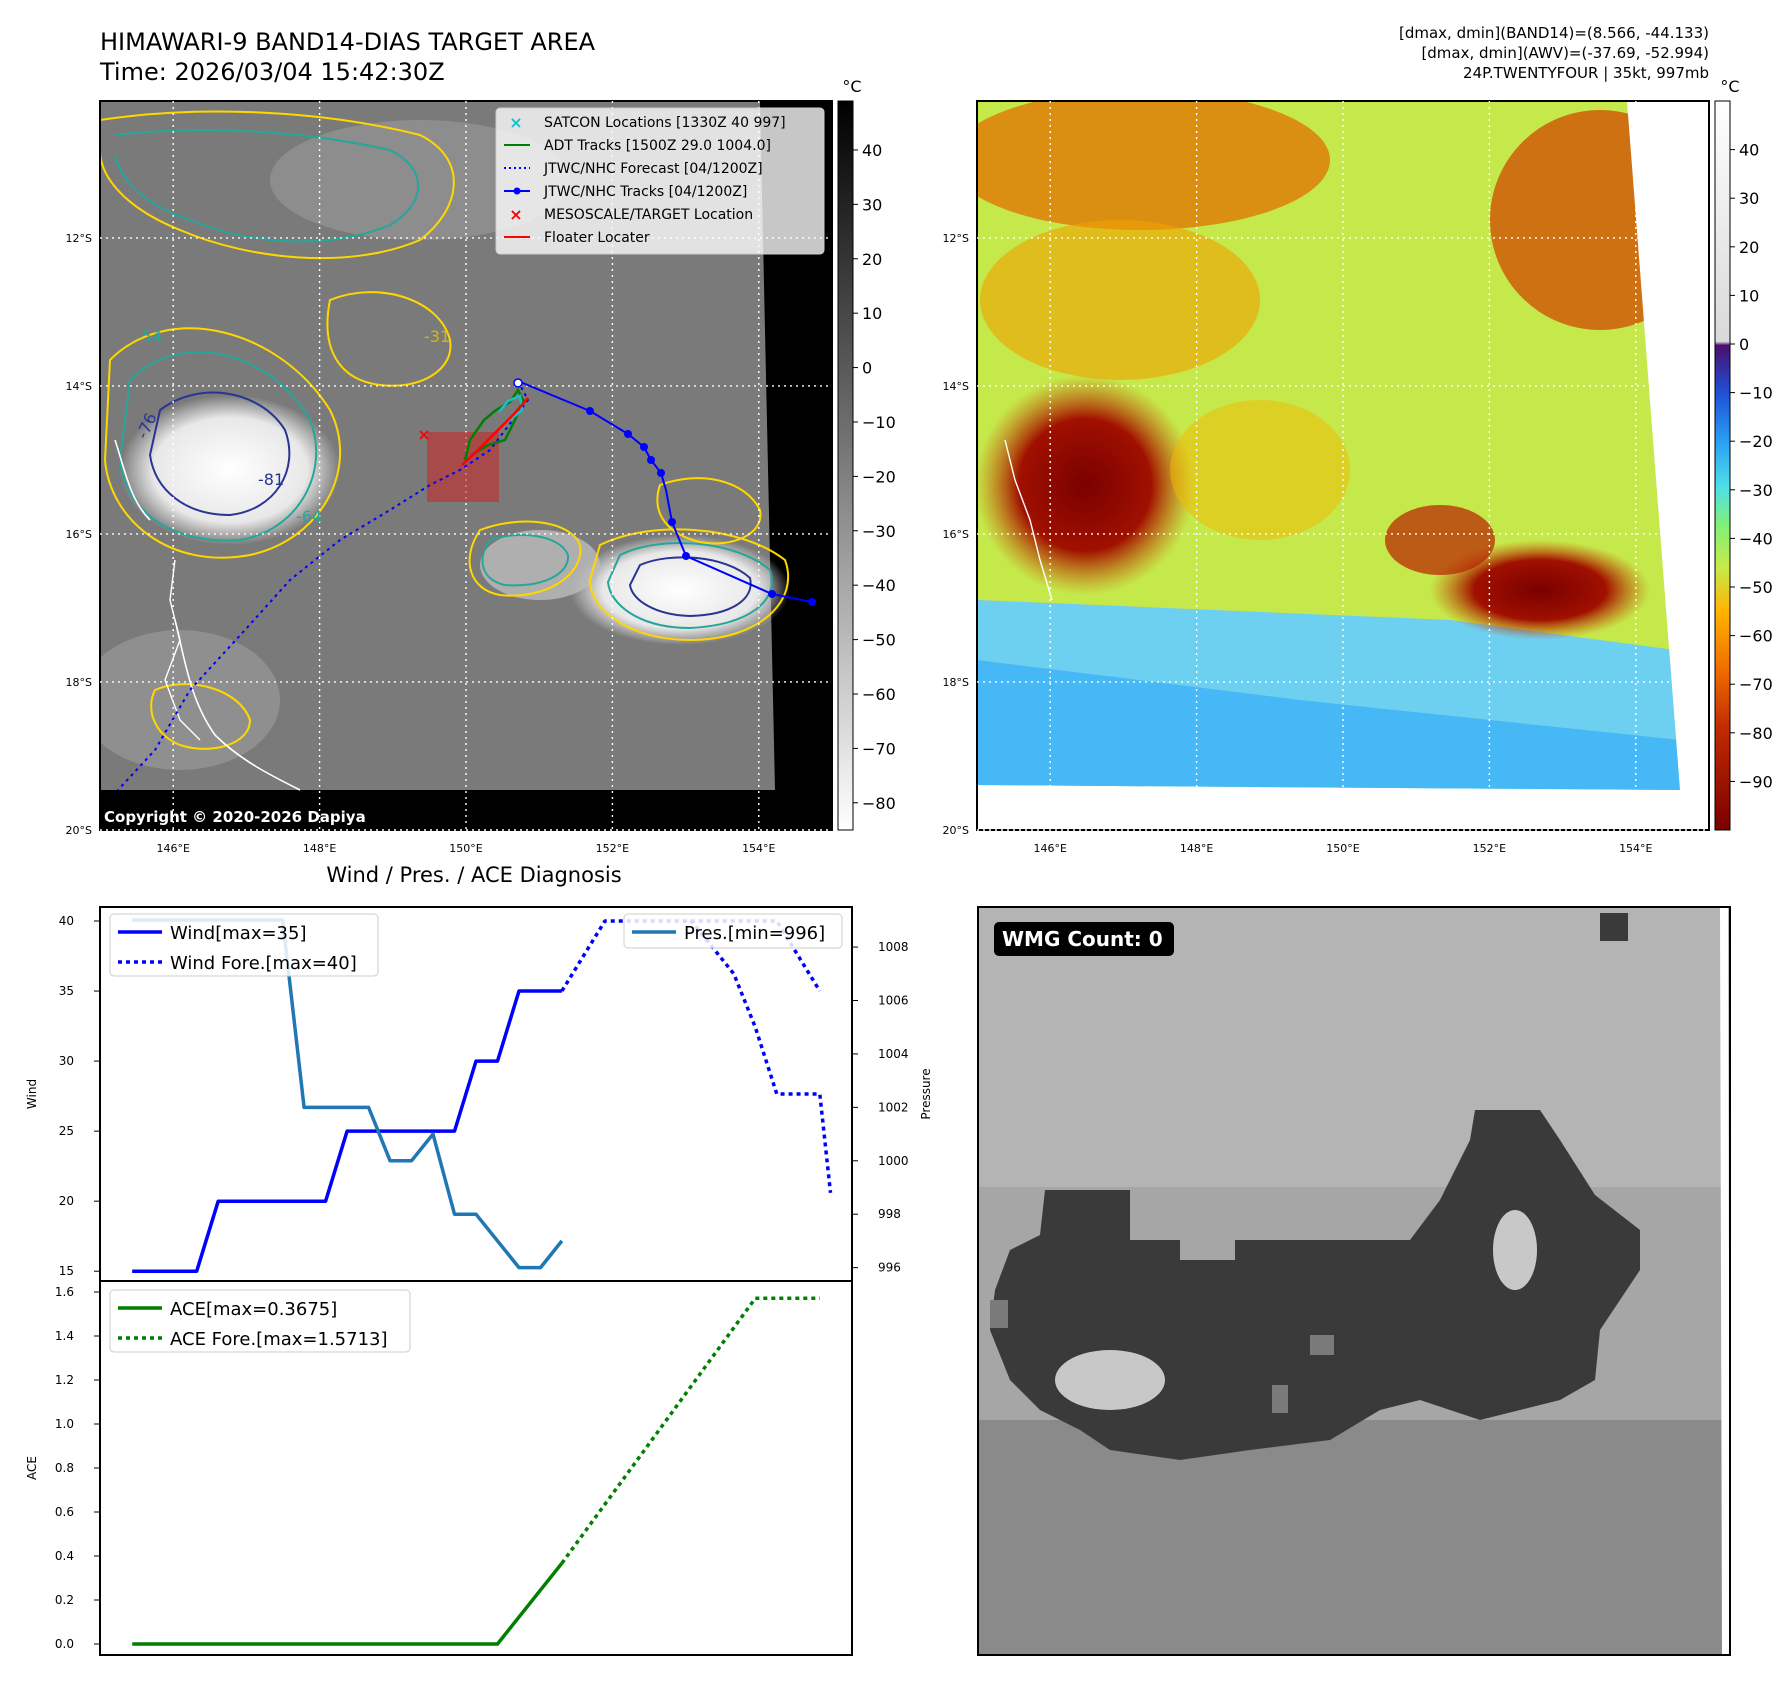 Image resolution: width=1792 pixels, height=1694 pixels. What do you see at coordinates (517, 191) in the screenshot?
I see `legend-marker-dot` at bounding box center [517, 191].